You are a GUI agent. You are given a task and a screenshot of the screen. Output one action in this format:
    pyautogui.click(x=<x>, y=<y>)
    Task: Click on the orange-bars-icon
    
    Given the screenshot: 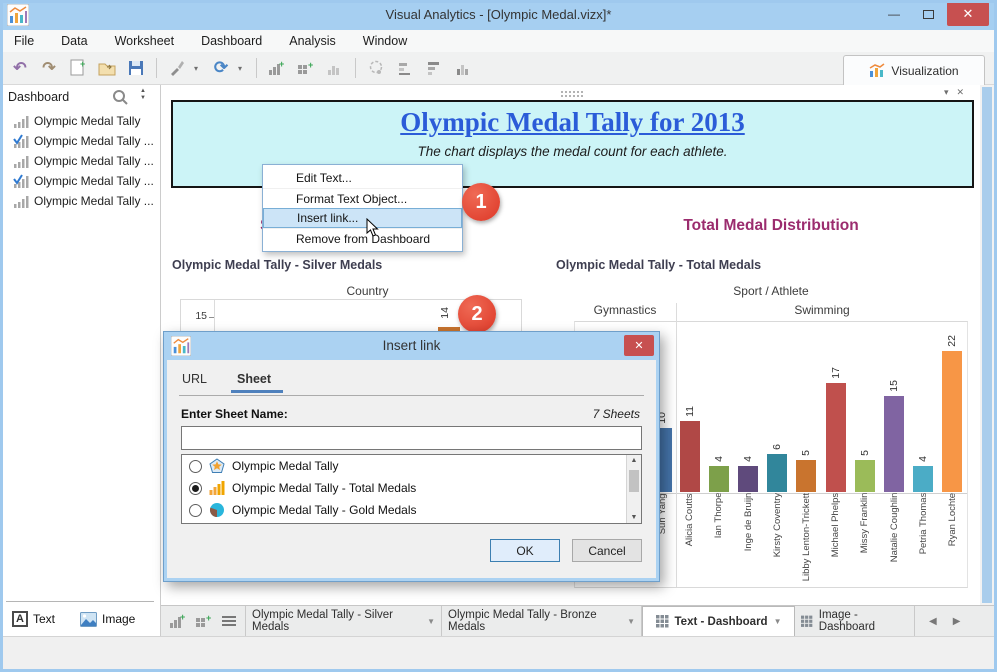 What is the action you would take?
    pyautogui.click(x=217, y=488)
    